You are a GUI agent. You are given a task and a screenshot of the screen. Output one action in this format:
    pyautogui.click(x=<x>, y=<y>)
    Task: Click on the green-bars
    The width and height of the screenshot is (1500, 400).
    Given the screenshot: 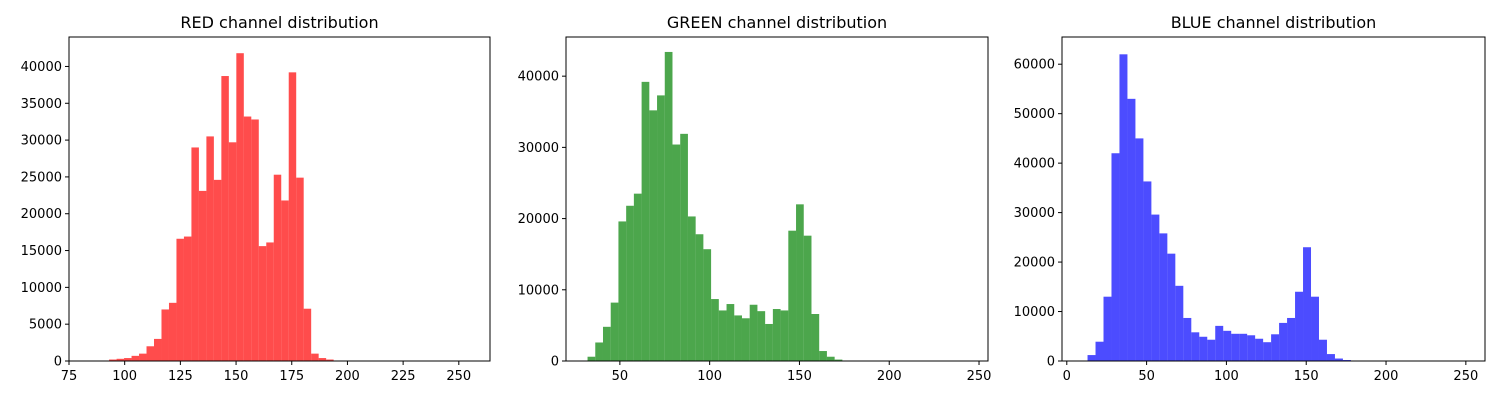 What is the action you would take?
    pyautogui.click(x=715, y=206)
    